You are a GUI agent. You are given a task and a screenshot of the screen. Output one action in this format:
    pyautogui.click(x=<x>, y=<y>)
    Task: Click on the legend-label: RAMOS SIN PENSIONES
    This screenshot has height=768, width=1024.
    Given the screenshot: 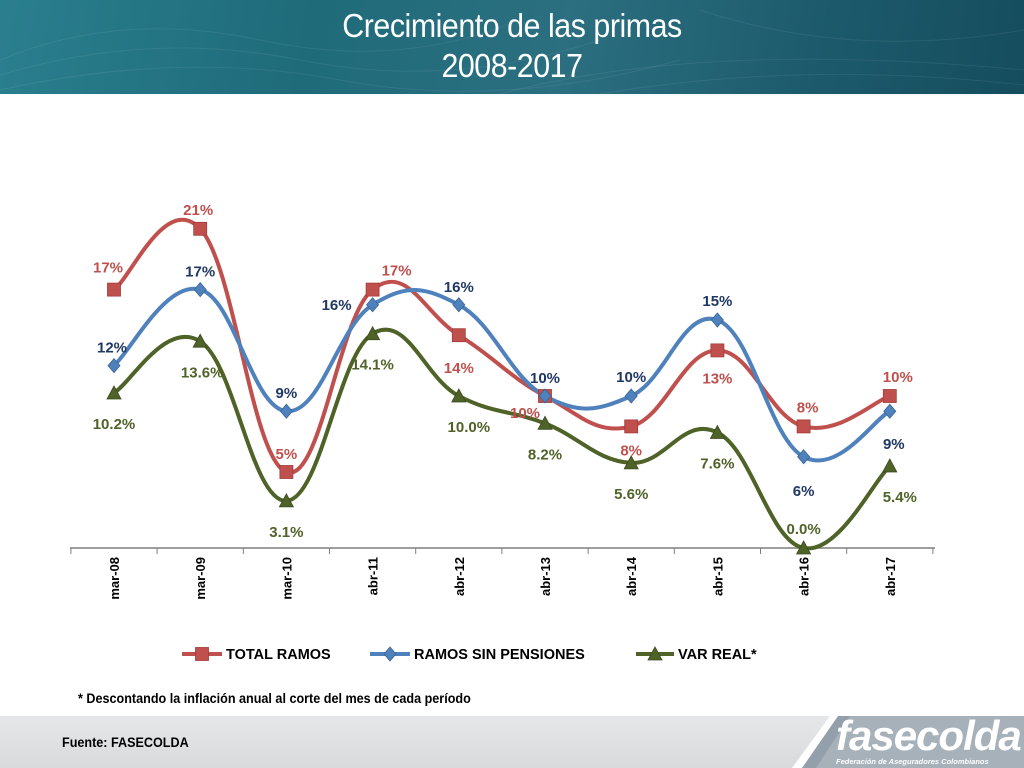 What is the action you would take?
    pyautogui.click(x=499, y=655)
    